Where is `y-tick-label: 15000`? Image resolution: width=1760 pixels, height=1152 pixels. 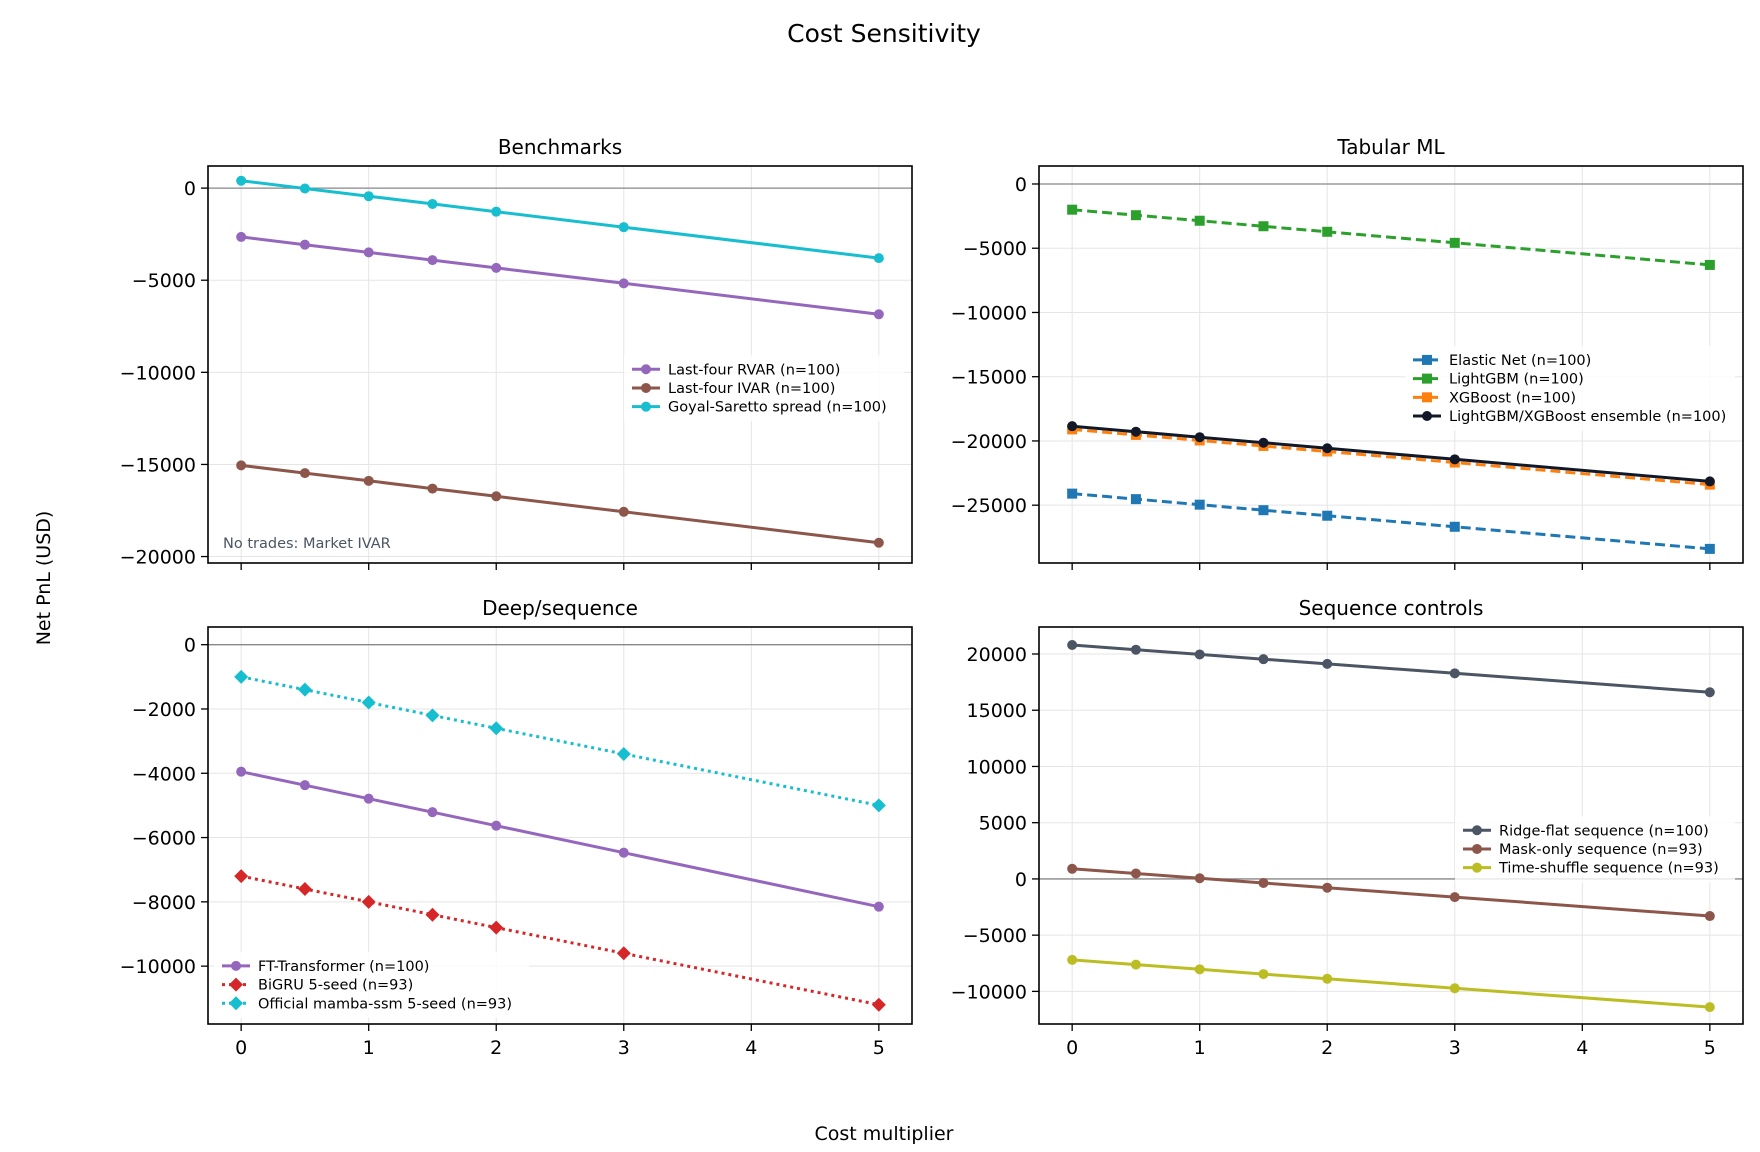 y-tick-label: 15000 is located at coordinates (997, 711).